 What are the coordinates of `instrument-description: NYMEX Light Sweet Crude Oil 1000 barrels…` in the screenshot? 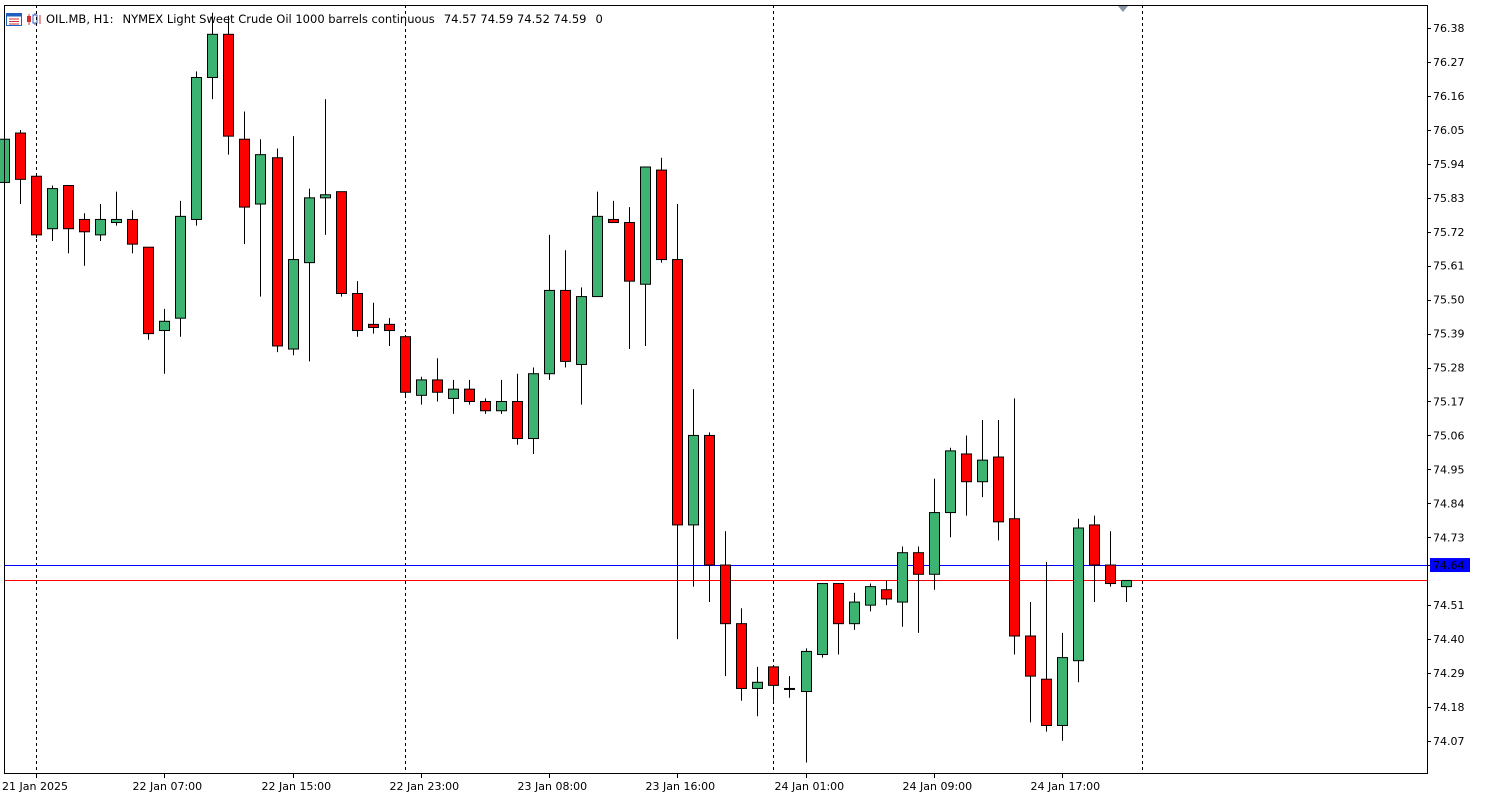 It's located at (278, 19).